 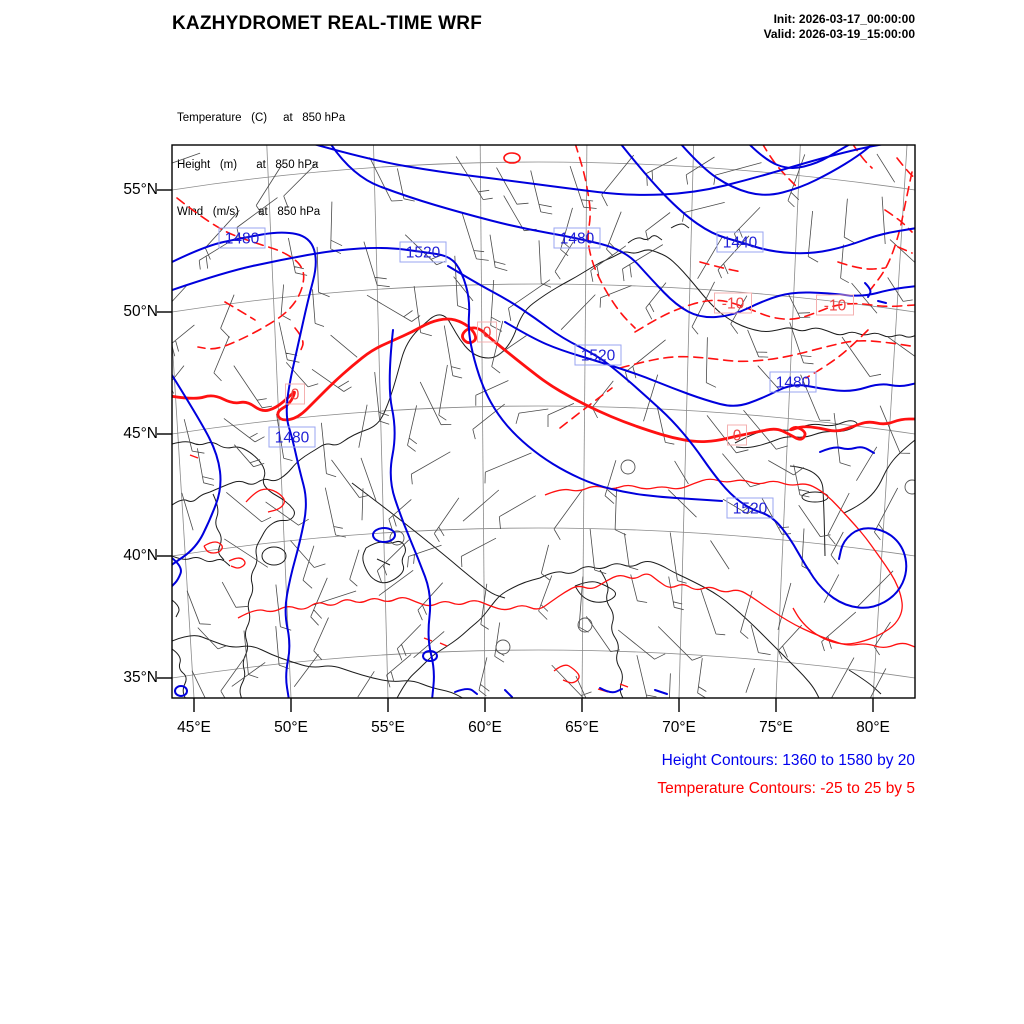 What do you see at coordinates (582, 727) in the screenshot?
I see `x-axis-label: 65°E` at bounding box center [582, 727].